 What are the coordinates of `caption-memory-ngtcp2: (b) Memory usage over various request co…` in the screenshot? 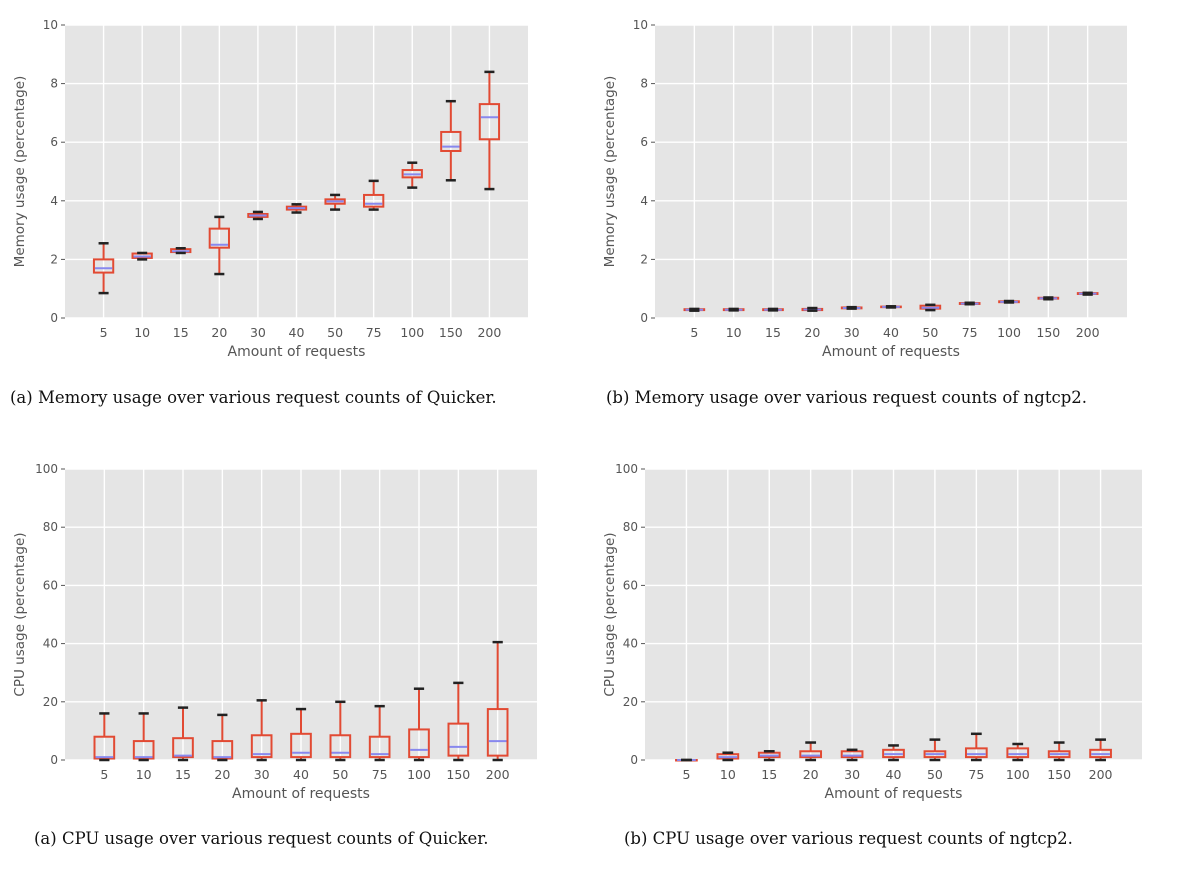 It's located at (846, 397).